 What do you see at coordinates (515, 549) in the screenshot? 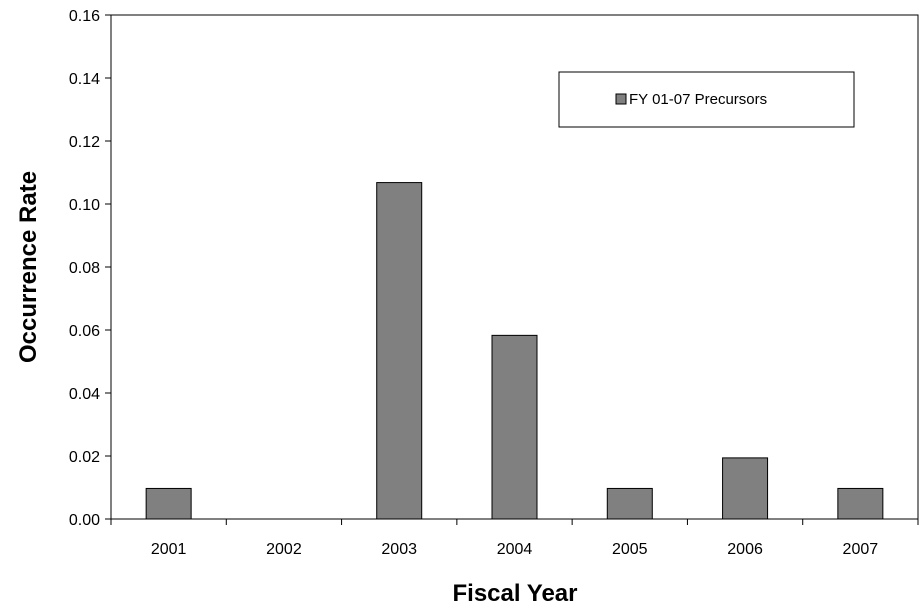
I see `x-tick-label: 2004` at bounding box center [515, 549].